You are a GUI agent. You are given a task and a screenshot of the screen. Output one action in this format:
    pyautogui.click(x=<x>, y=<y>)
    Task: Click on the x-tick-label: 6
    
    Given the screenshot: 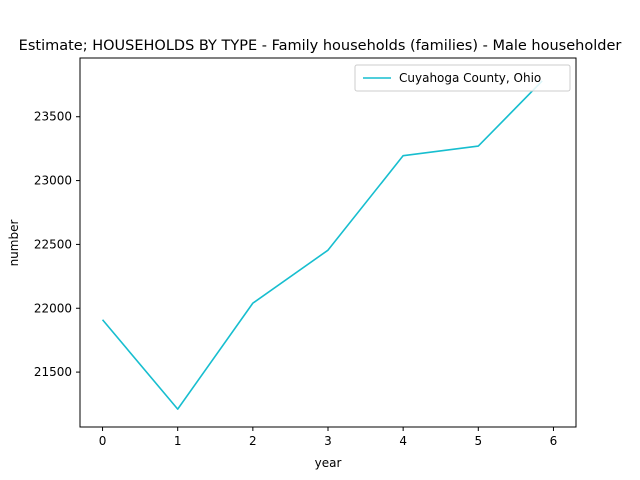 What is the action you would take?
    pyautogui.click(x=554, y=441)
    